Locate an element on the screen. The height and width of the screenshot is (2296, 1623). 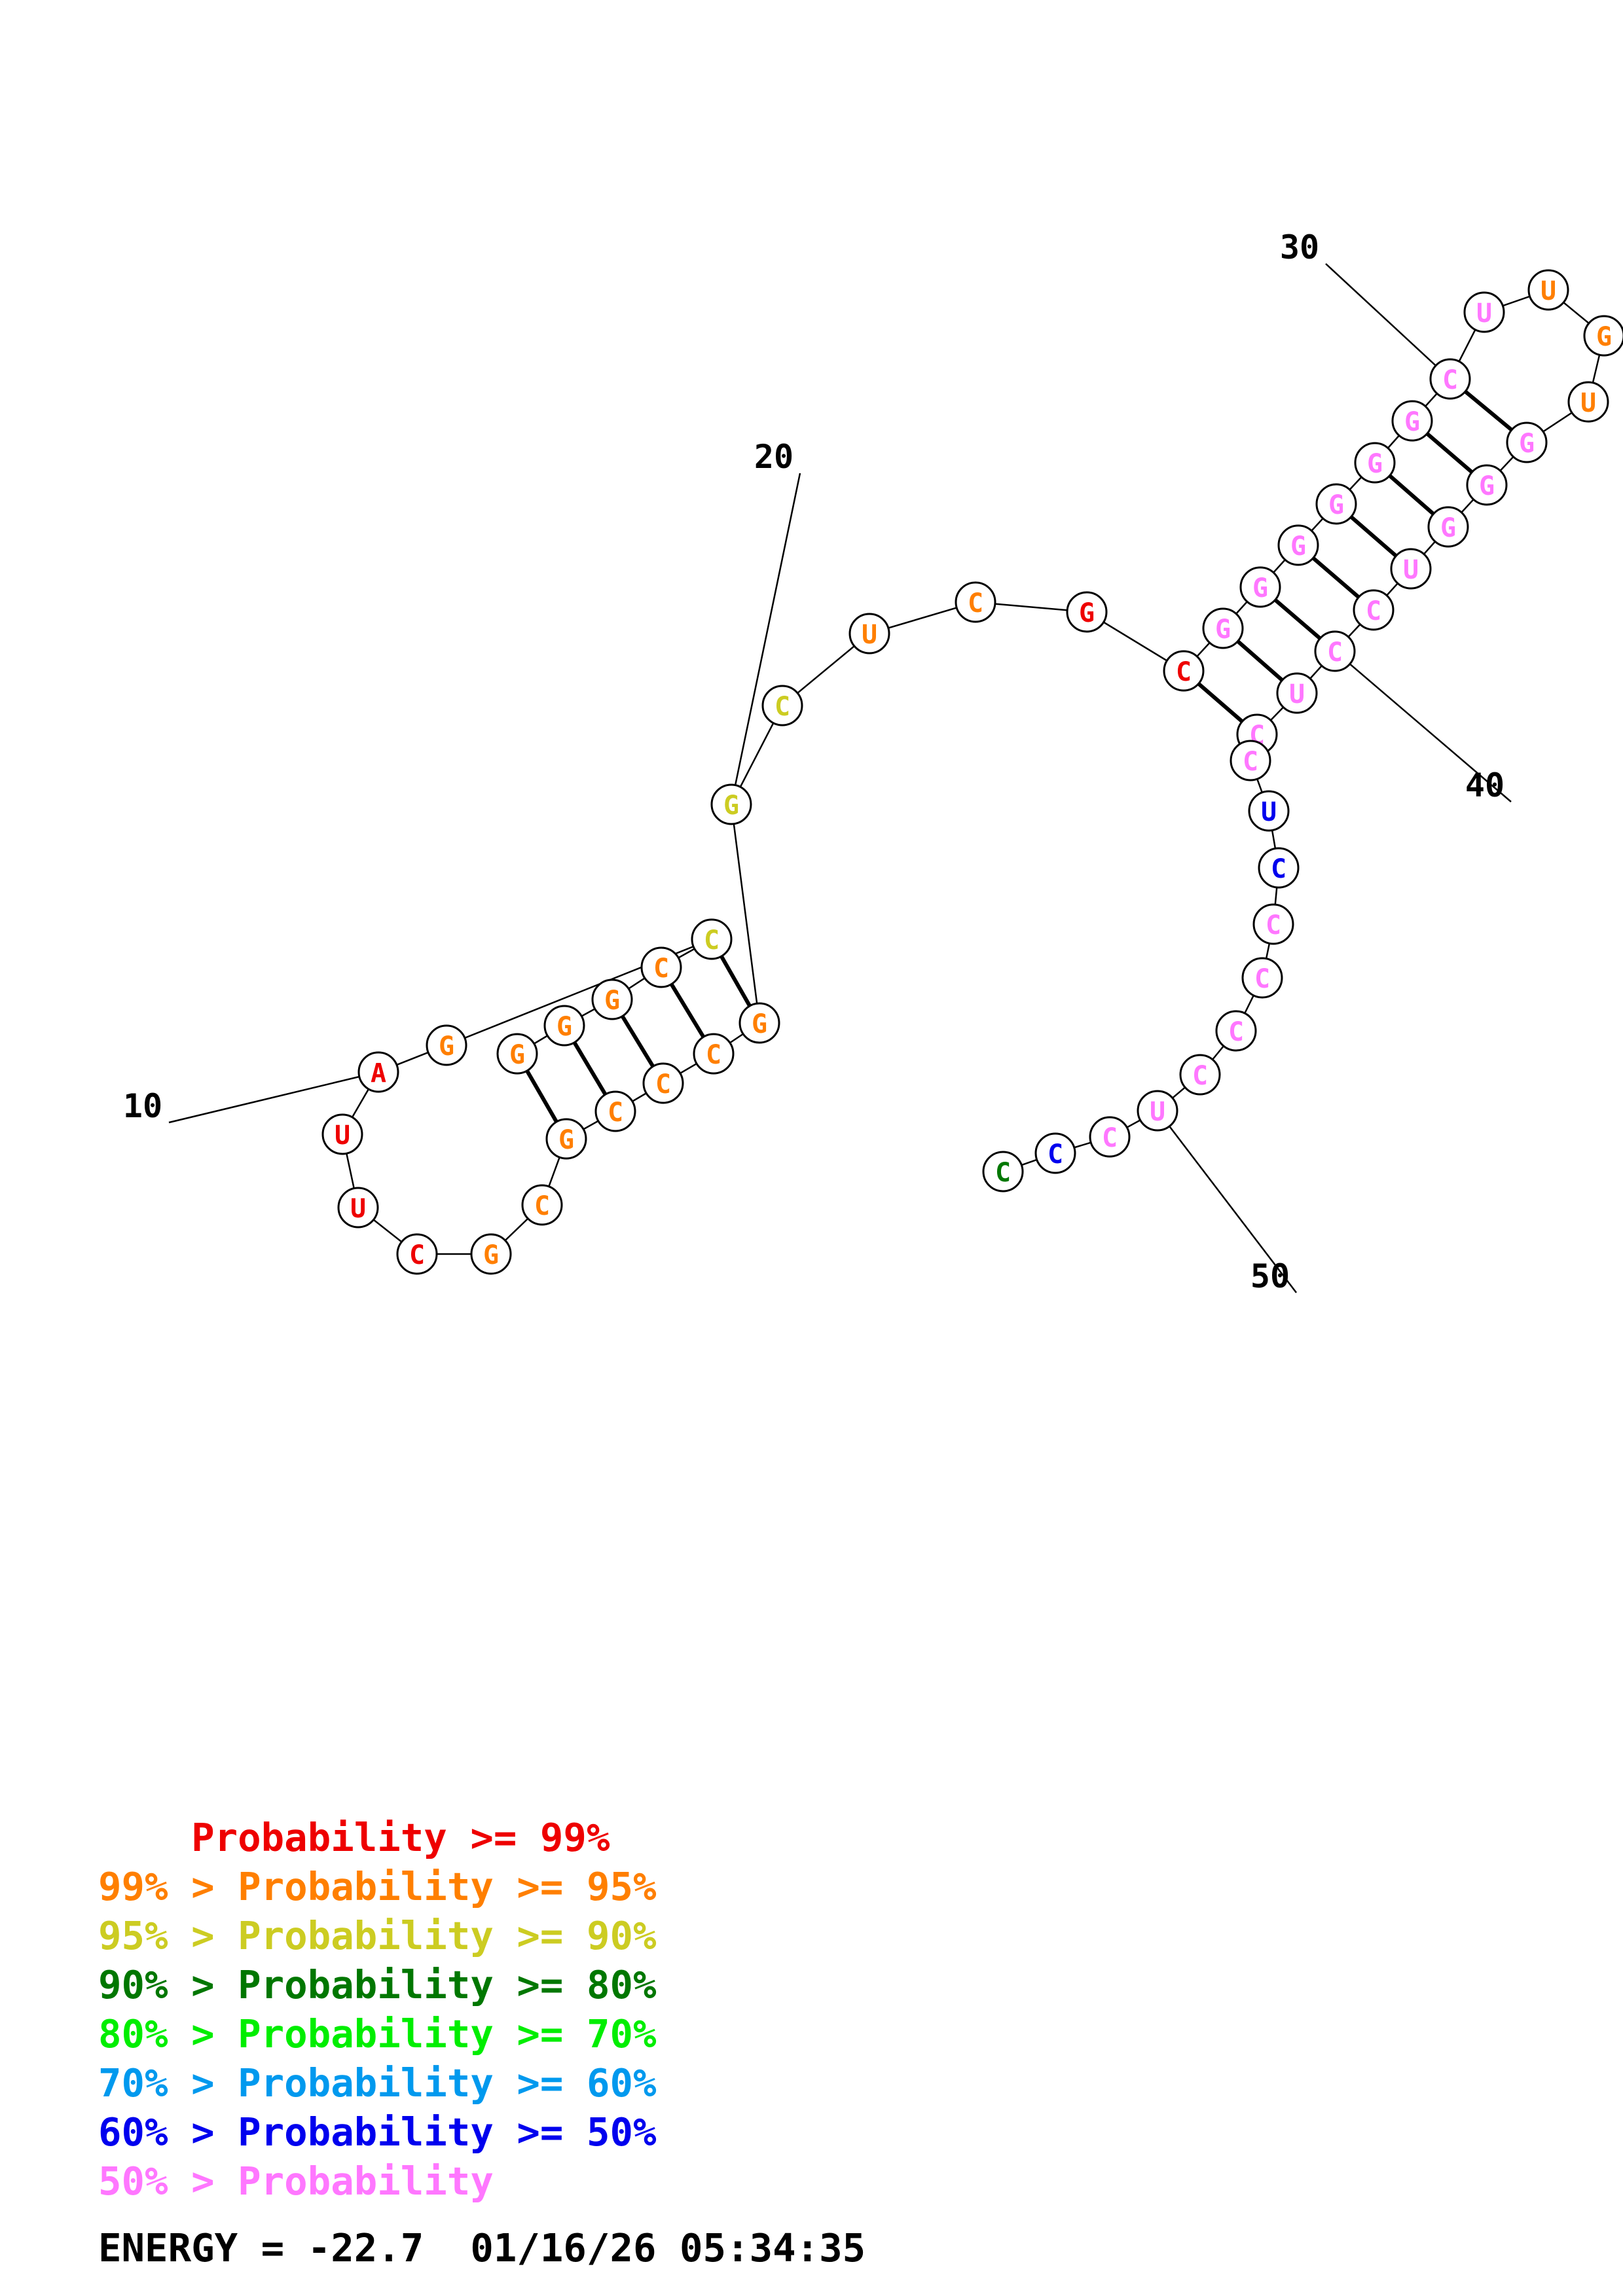
nucleotide-12: C is located at coordinates (542, 1205).